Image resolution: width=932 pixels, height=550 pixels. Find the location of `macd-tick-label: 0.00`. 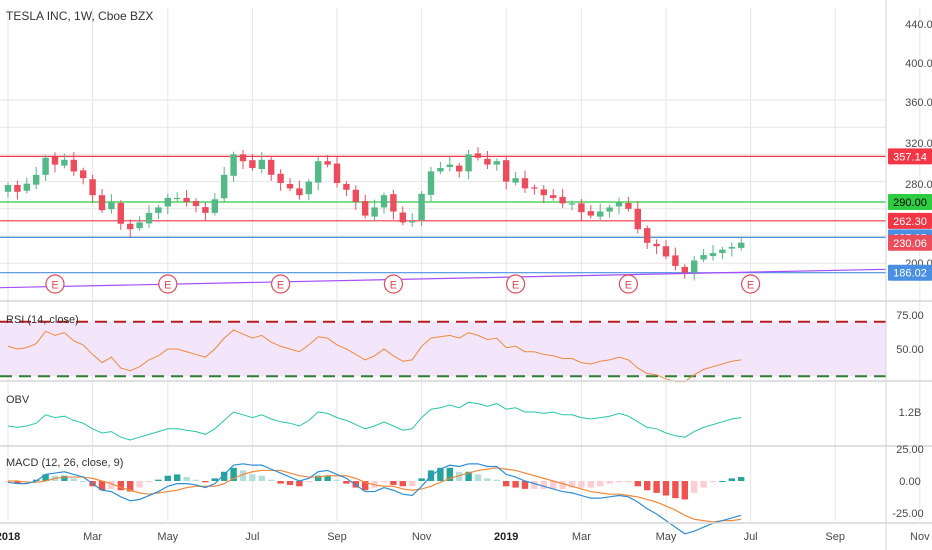

macd-tick-label: 0.00 is located at coordinates (909, 482).